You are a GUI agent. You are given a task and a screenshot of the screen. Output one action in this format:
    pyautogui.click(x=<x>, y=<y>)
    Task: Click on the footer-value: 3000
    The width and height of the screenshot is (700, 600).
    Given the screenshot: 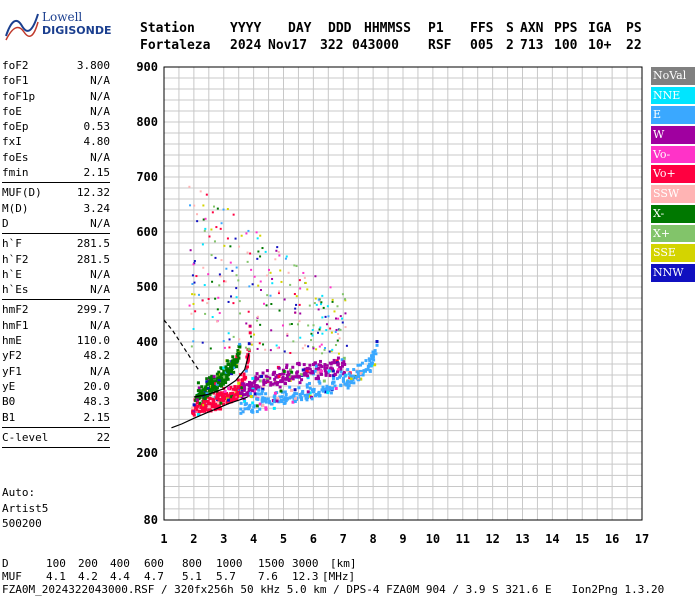 What is the action you would take?
    pyautogui.click(x=305, y=563)
    